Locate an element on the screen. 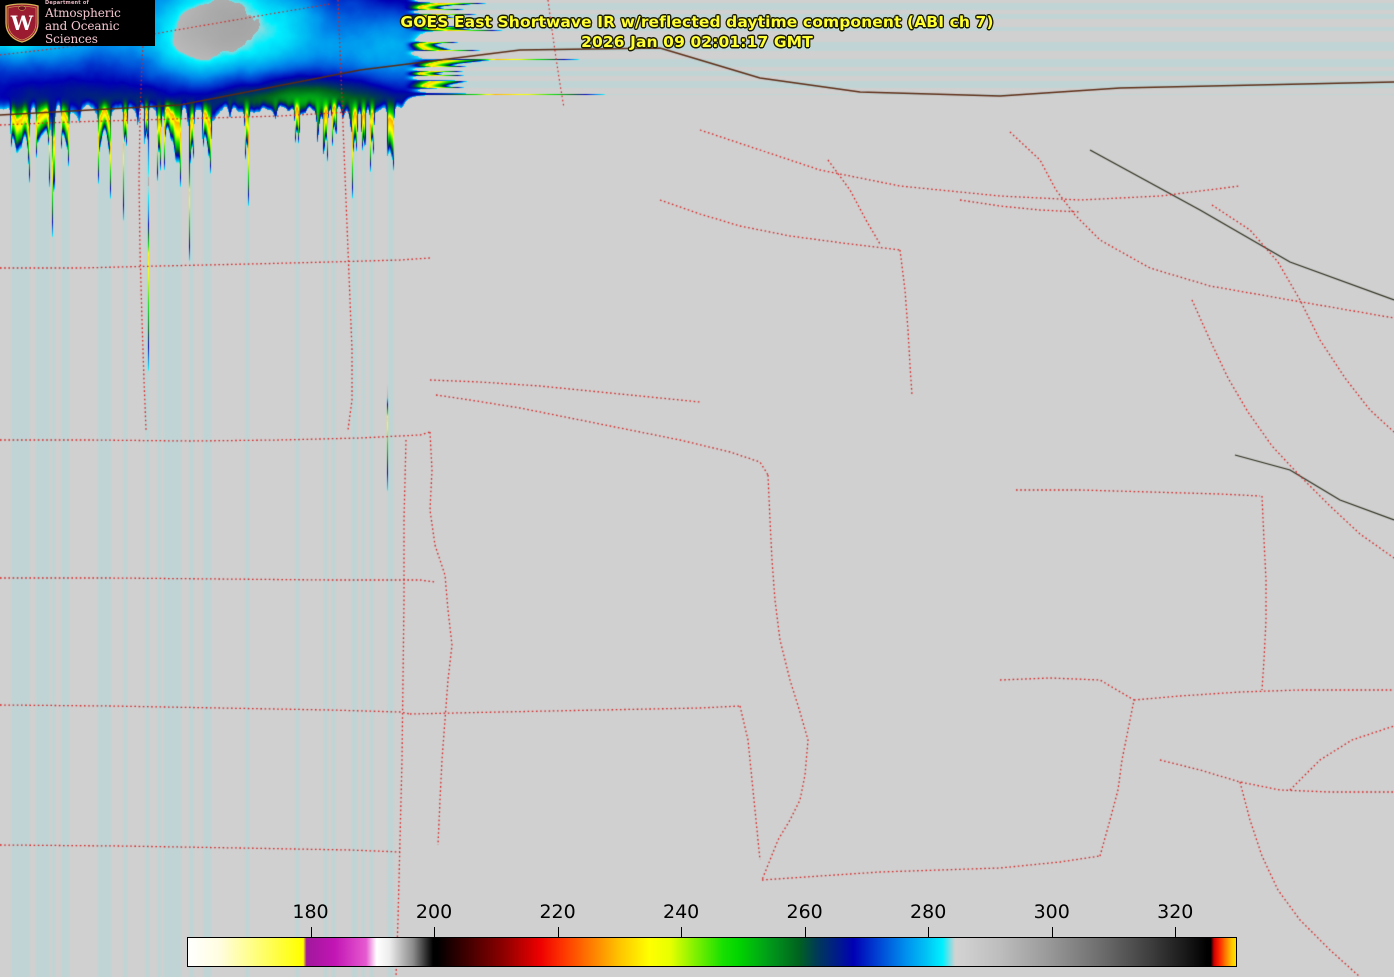 This screenshot has width=1394, height=977. colorbar-tick-label: 320 is located at coordinates (1175, 912).